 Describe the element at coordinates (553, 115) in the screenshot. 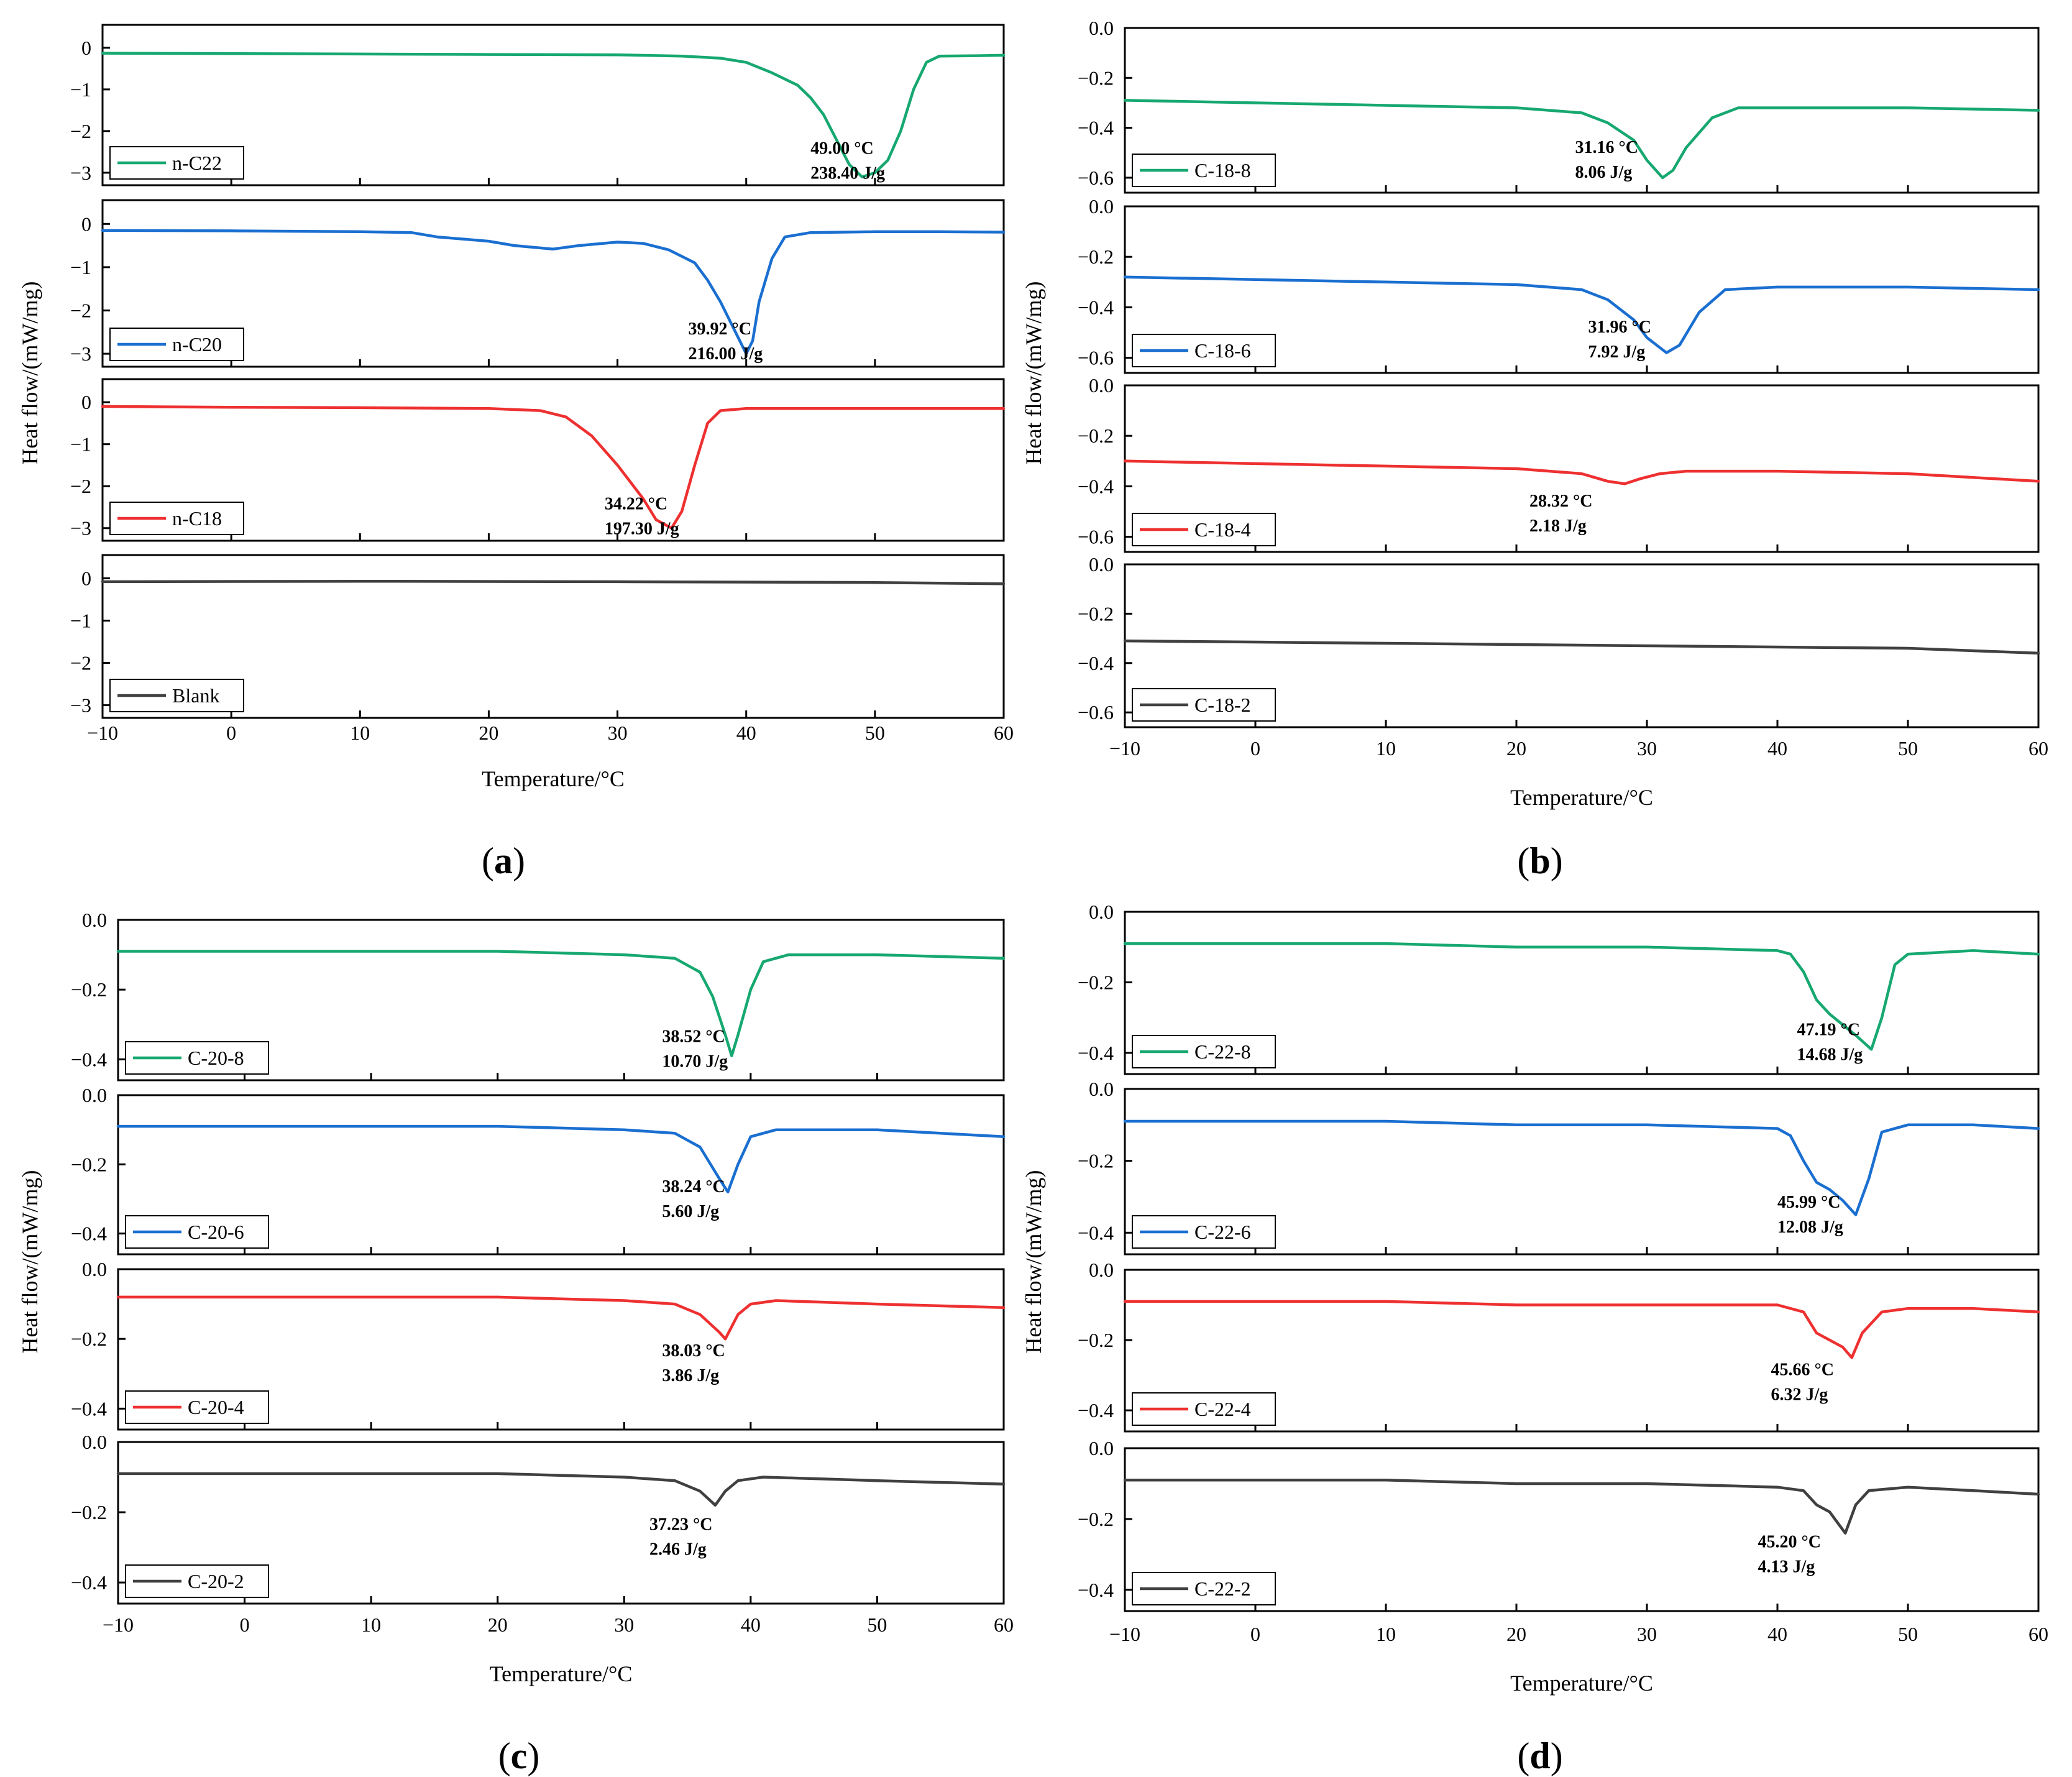

I see `series-line-n-C22` at that location.